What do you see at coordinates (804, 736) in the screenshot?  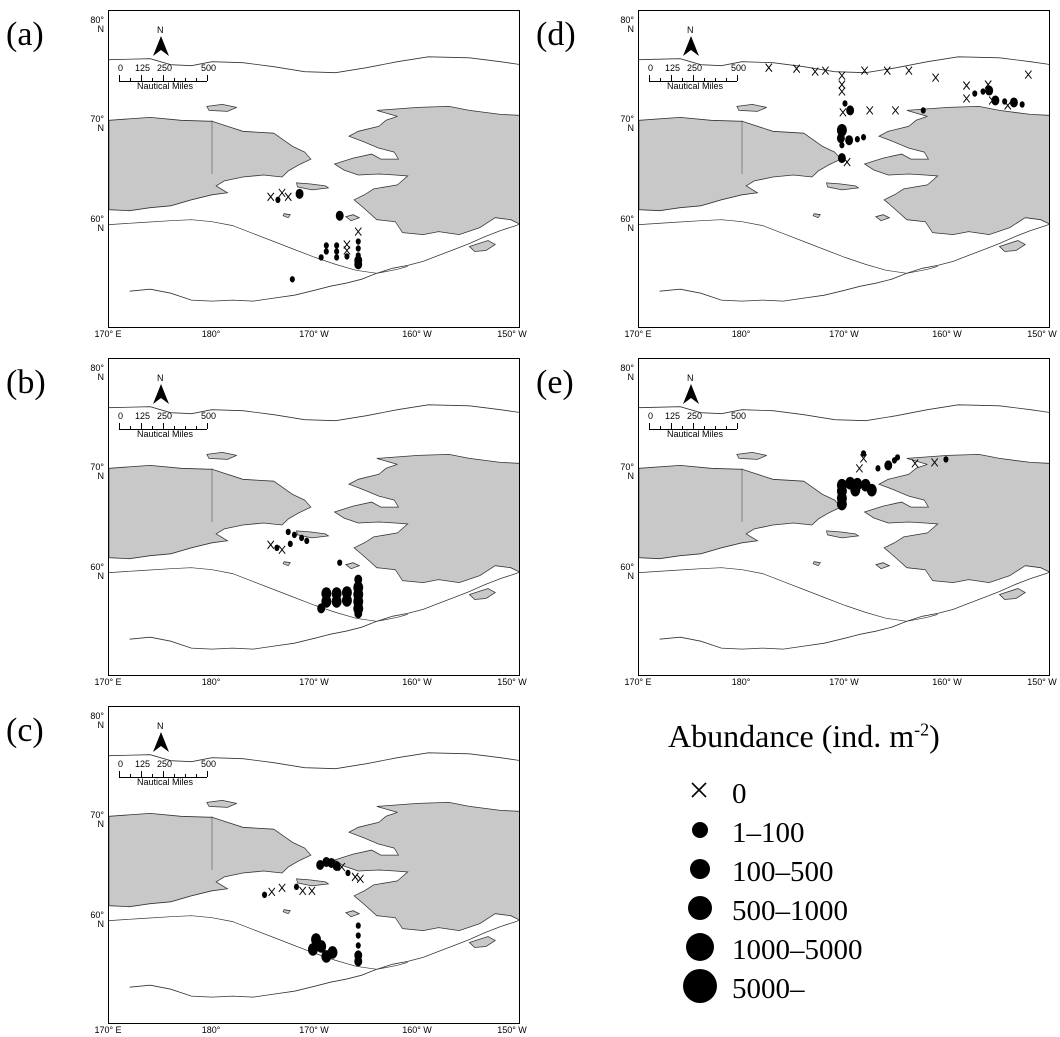 I see `legend-title: Abundance (ind. m-2)` at bounding box center [804, 736].